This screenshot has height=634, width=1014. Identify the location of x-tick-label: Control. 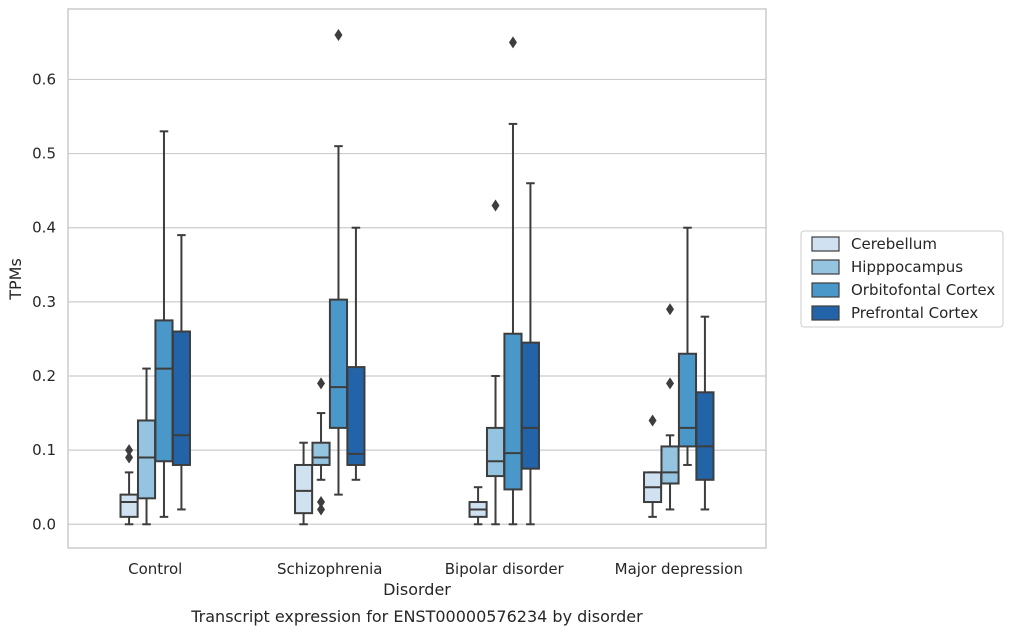
(155, 569).